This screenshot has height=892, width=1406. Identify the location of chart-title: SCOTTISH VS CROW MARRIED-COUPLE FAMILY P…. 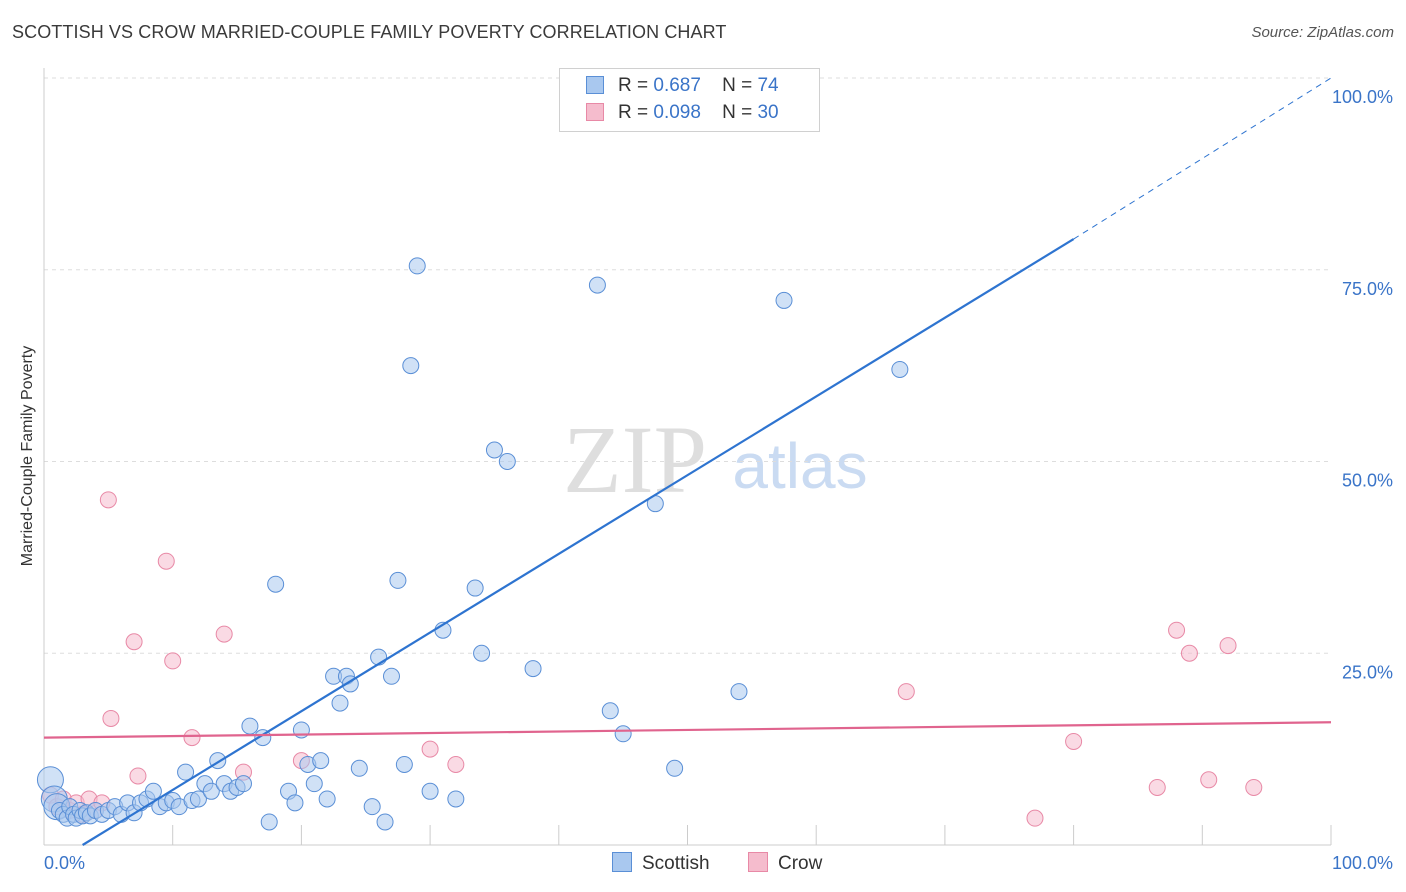
(369, 32).